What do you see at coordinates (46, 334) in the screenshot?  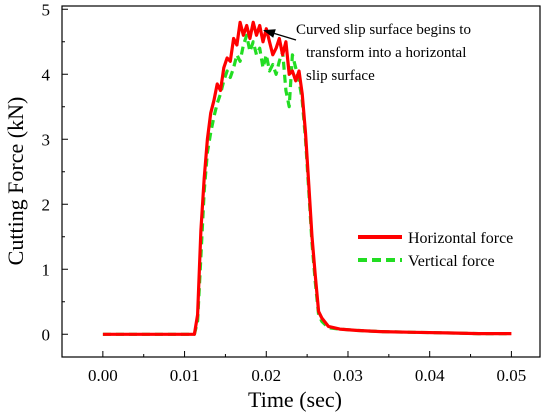 I see `y-tick-label: 0` at bounding box center [46, 334].